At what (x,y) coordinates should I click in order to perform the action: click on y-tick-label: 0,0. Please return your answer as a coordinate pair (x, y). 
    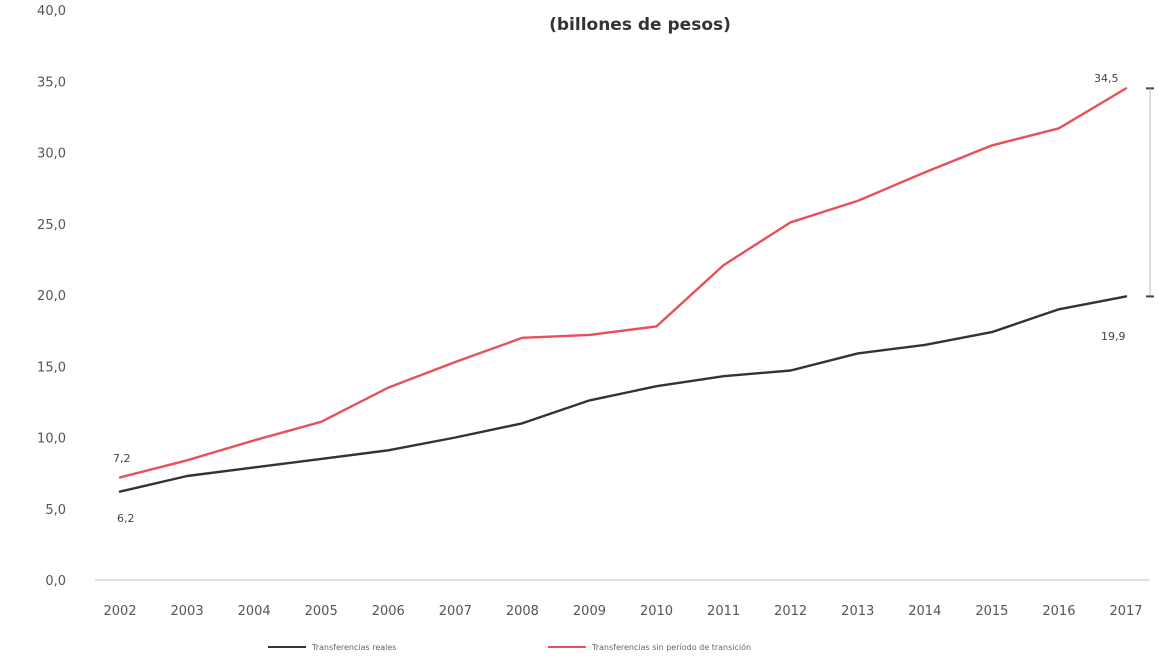
    Looking at the image, I should click on (55, 581).